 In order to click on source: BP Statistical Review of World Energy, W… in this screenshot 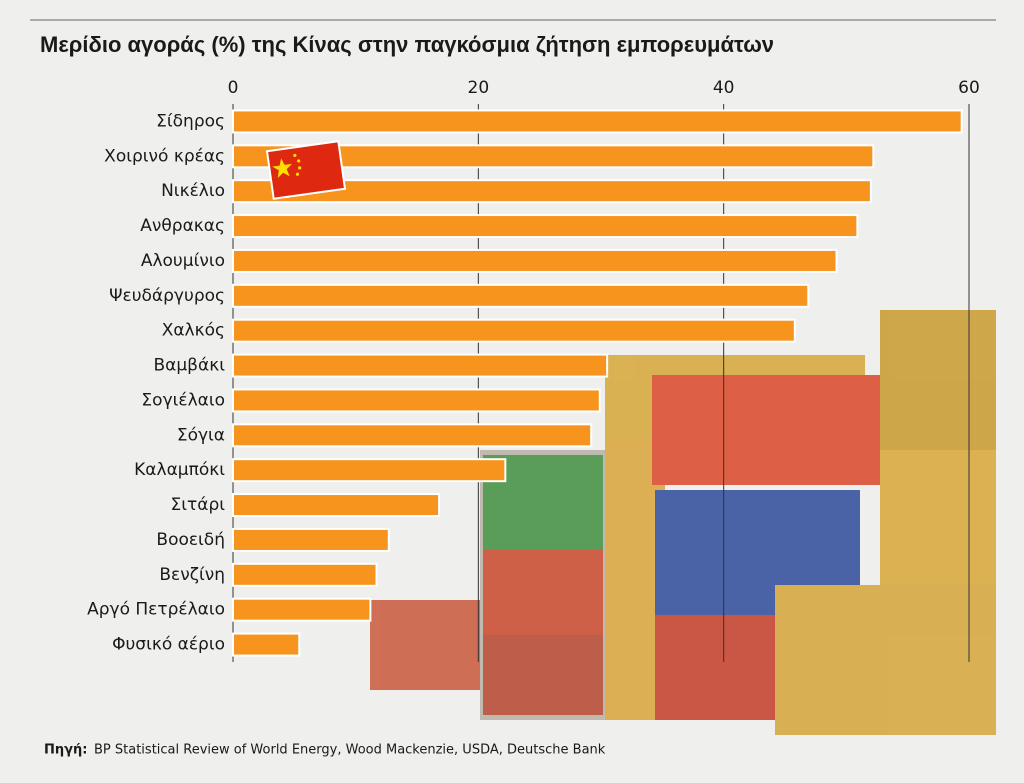, I will do `click(350, 750)`.